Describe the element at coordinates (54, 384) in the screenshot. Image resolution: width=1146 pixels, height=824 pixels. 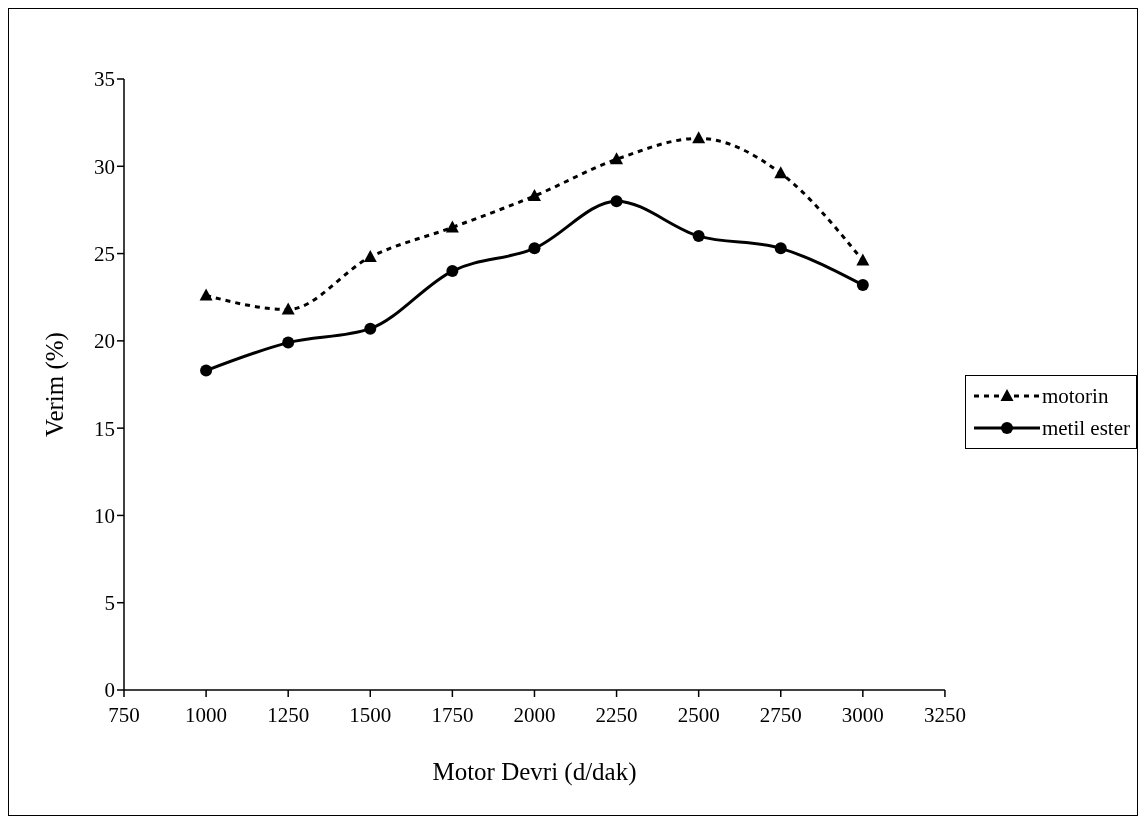
I see `y-axis-title: Verim (%)` at that location.